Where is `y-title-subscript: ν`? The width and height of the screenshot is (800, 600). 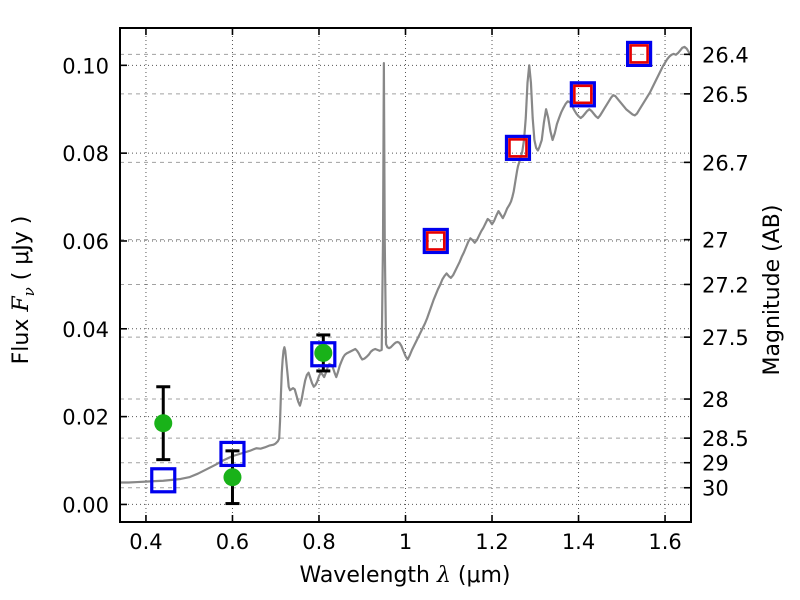
y-title-subscript: ν is located at coordinates (29, 291).